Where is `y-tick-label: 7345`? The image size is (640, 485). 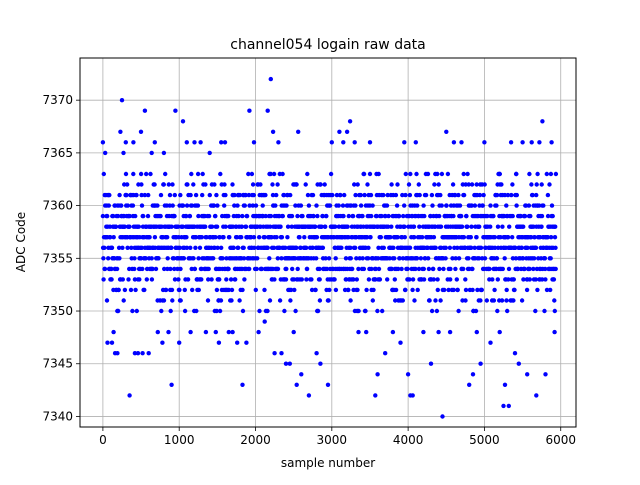
y-tick-label: 7345 is located at coordinates (57, 364).